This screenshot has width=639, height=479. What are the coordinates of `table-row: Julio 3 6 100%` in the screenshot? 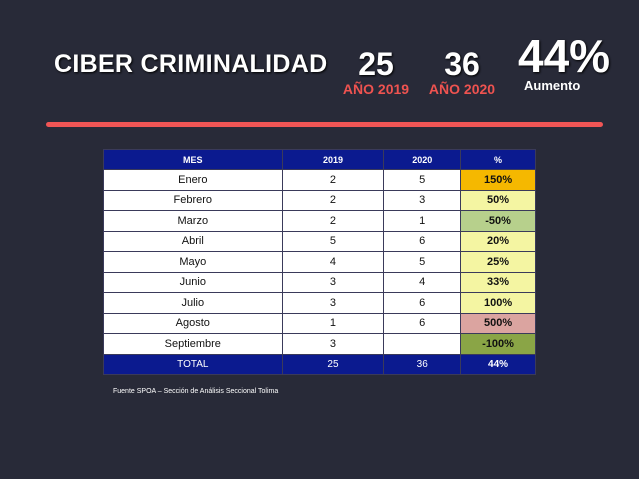 It's located at (319, 303).